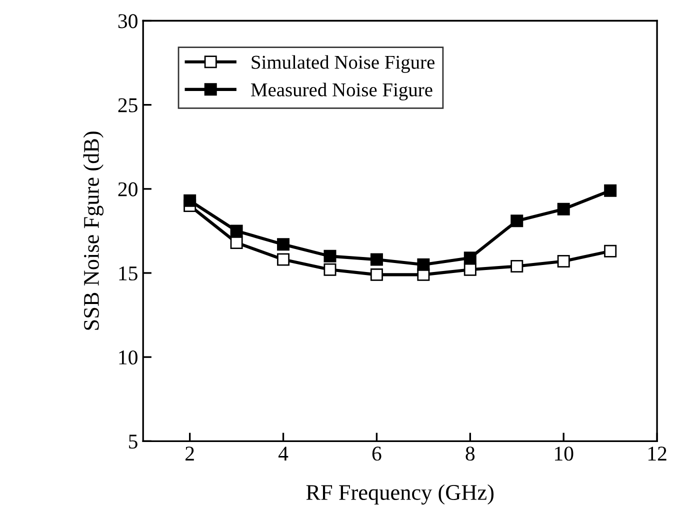 The image size is (688, 519). What do you see at coordinates (341, 91) in the screenshot?
I see `legend-label: Measured Noise Figure` at bounding box center [341, 91].